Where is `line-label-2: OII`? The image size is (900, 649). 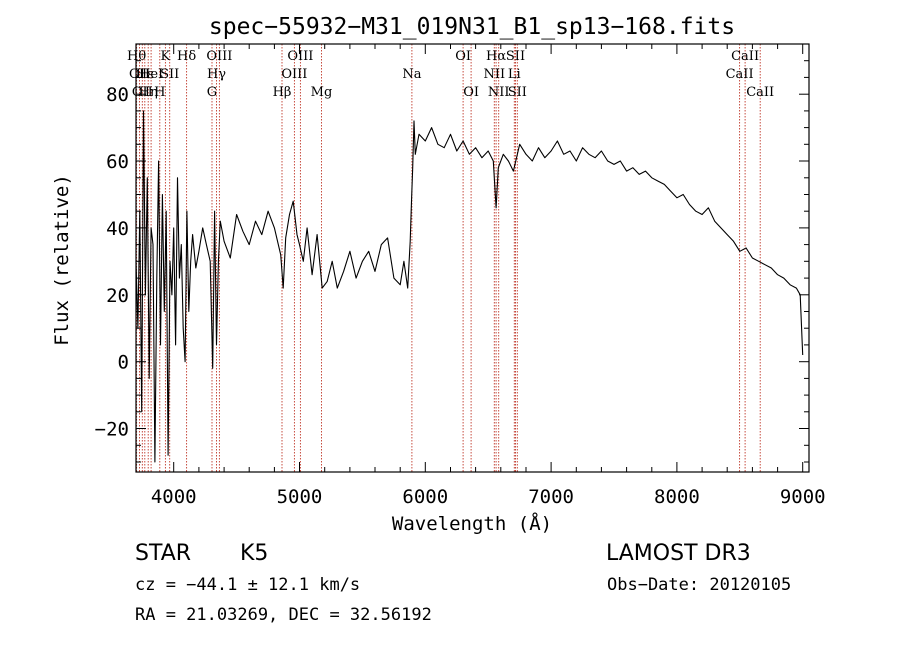 line-label-2: OII is located at coordinates (142, 92).